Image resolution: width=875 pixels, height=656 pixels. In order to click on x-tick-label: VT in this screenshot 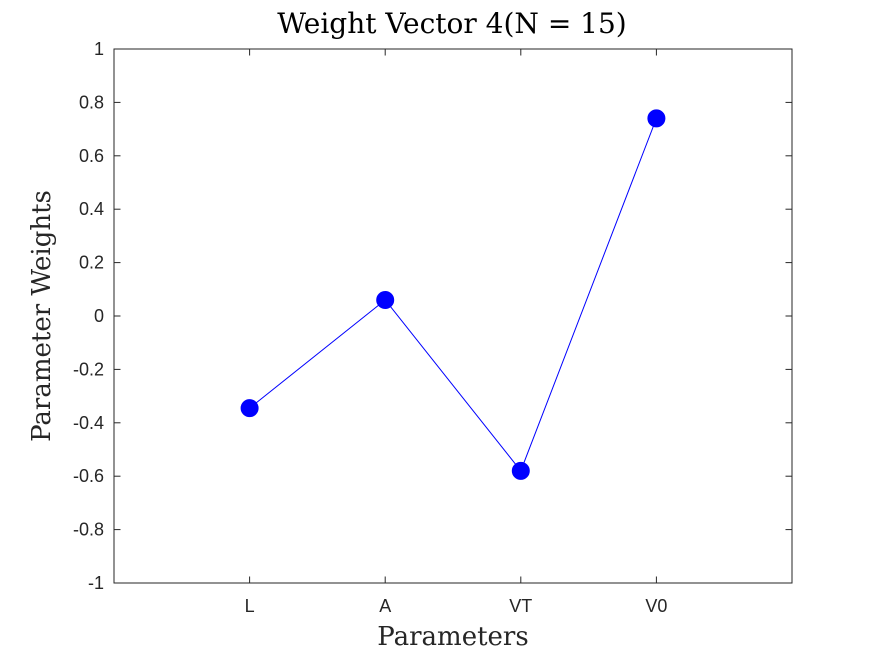, I will do `click(520, 606)`.